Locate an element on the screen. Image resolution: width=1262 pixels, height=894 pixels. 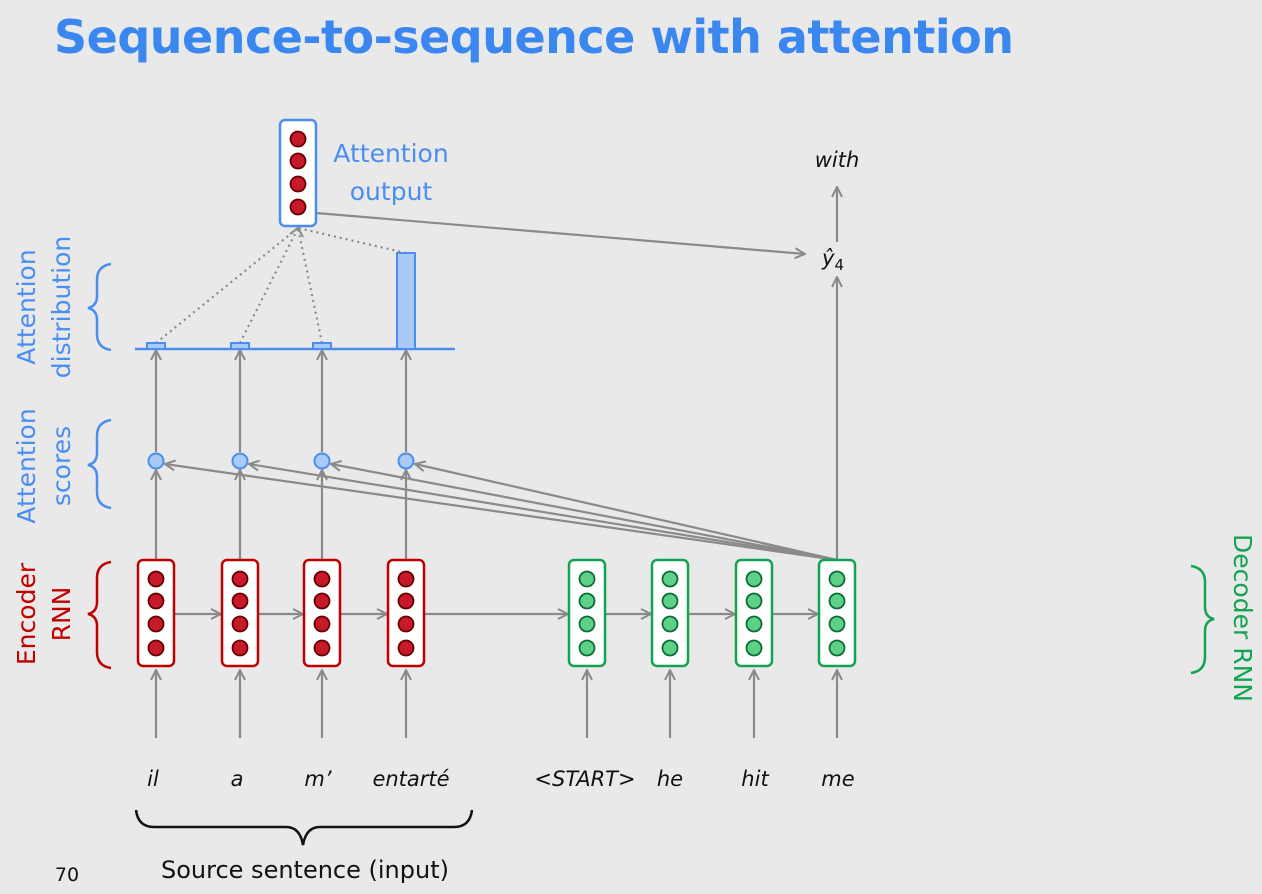
page-number: 70 is located at coordinates (67, 875).